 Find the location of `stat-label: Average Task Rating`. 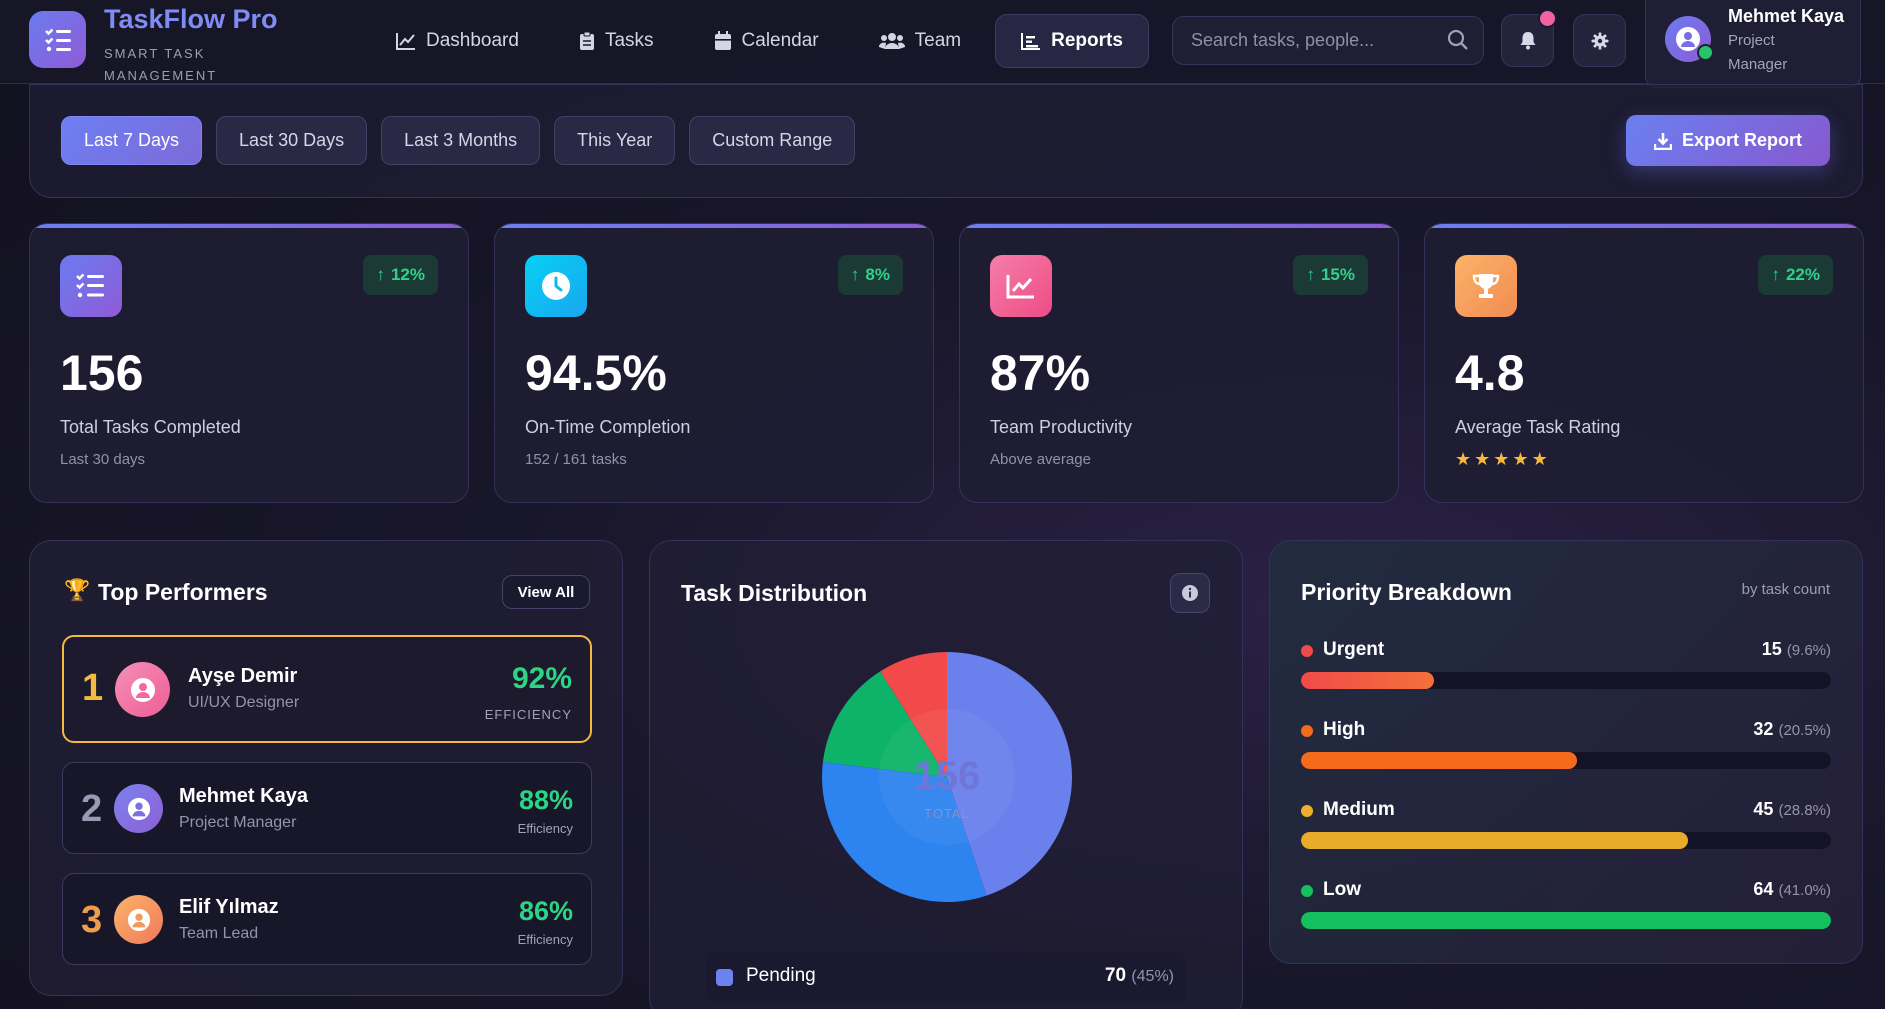

stat-label: Average Task Rating is located at coordinates (1538, 427).